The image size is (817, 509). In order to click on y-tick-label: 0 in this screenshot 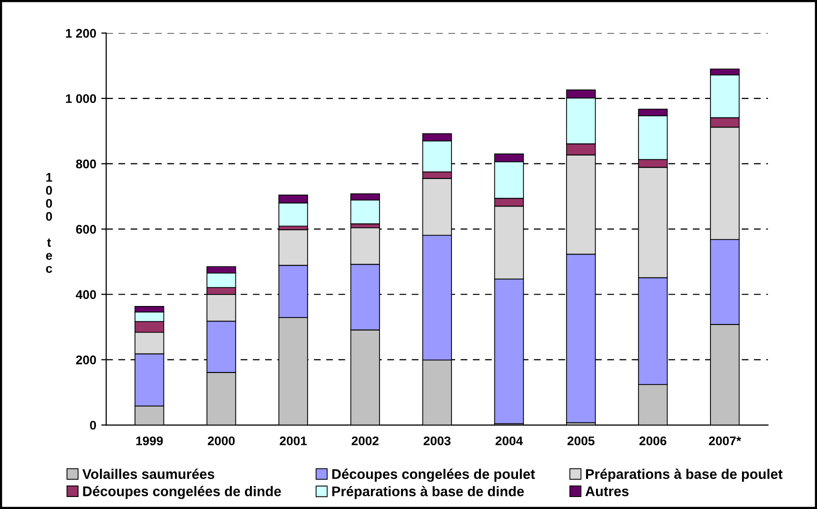, I will do `click(93, 425)`.